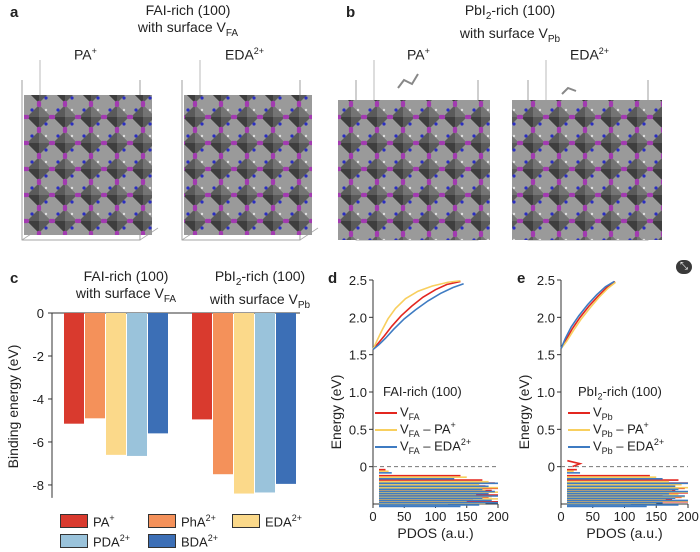 The image size is (700, 552). Describe the element at coordinates (111, 541) in the screenshot. I see `legend-label: PDA2+` at that location.